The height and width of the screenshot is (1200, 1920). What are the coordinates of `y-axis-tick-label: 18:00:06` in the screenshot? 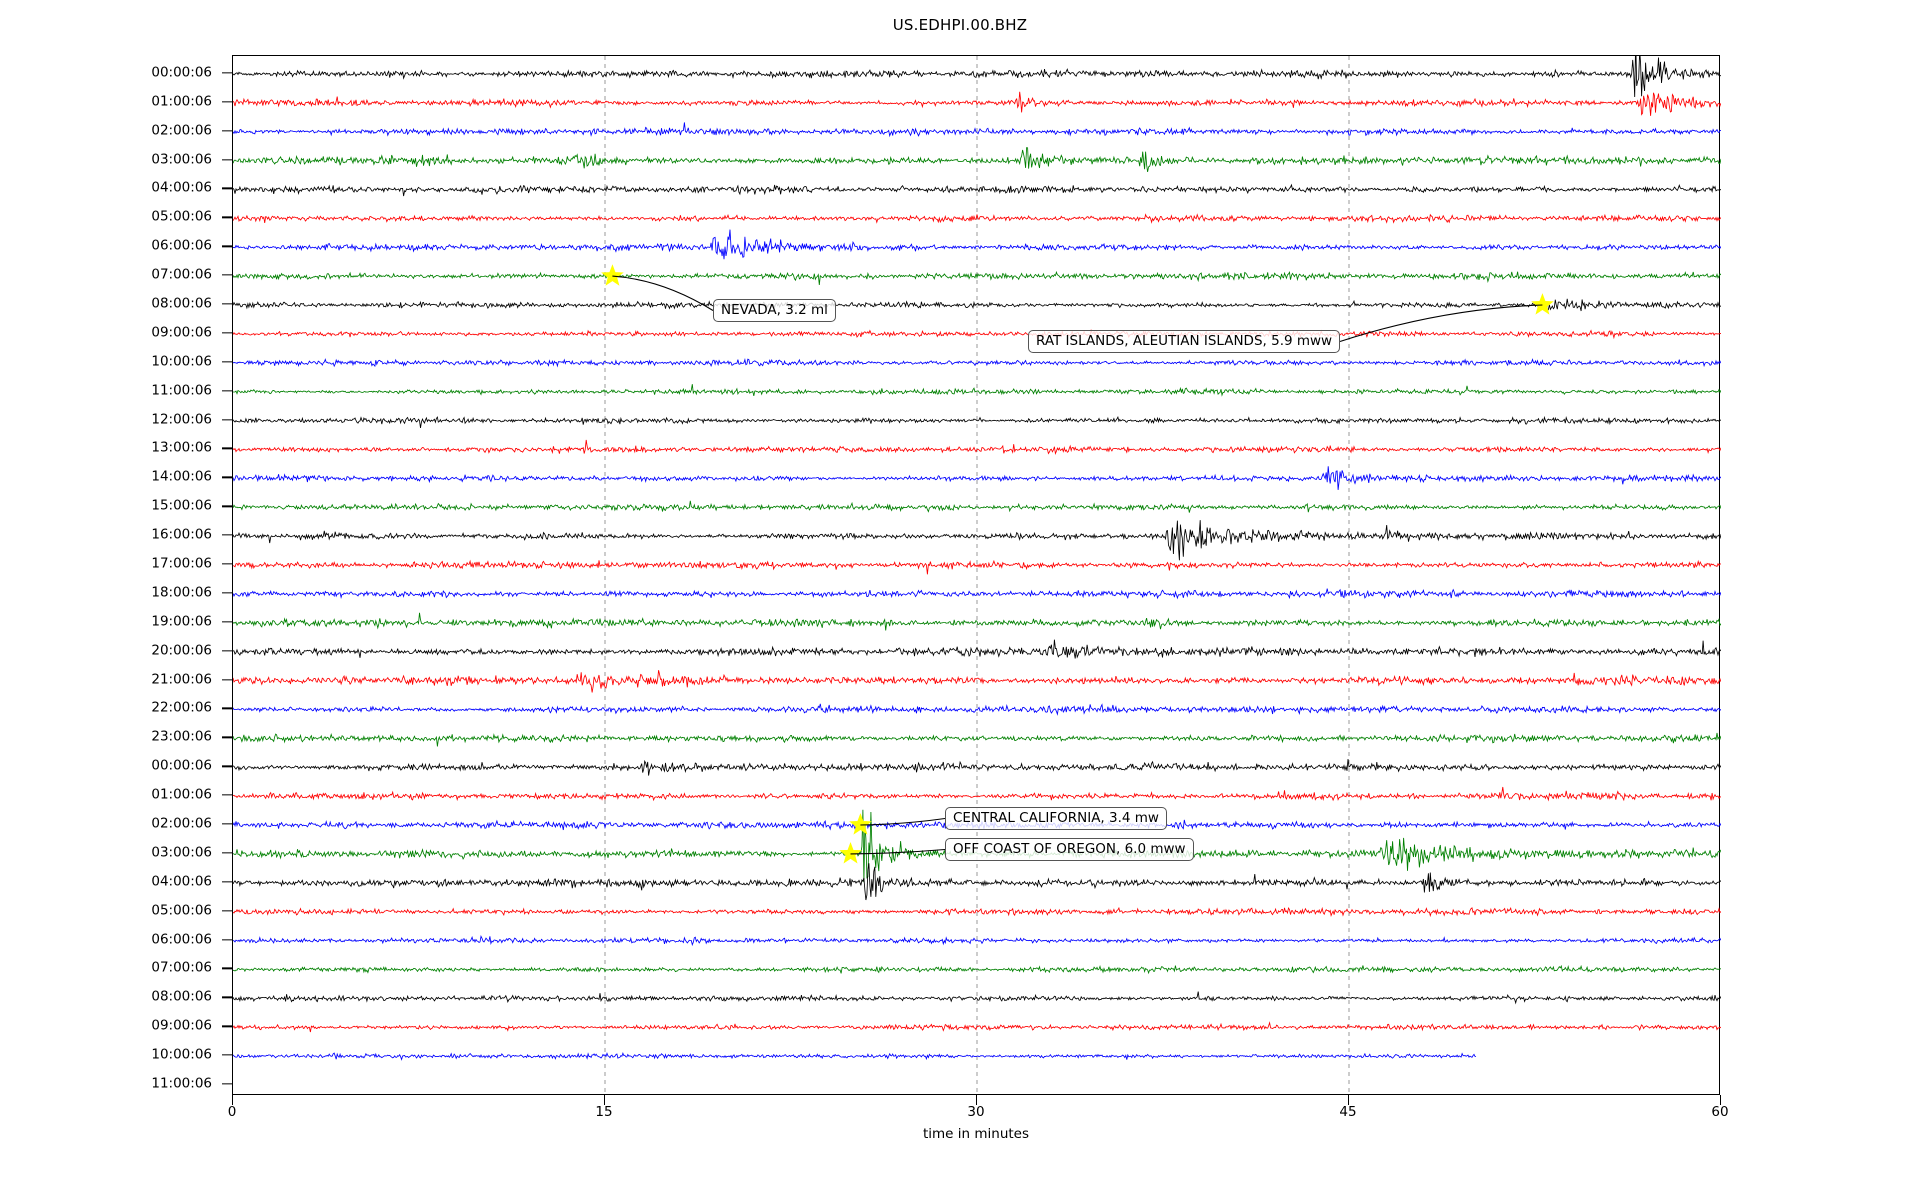 It's located at (181, 592).